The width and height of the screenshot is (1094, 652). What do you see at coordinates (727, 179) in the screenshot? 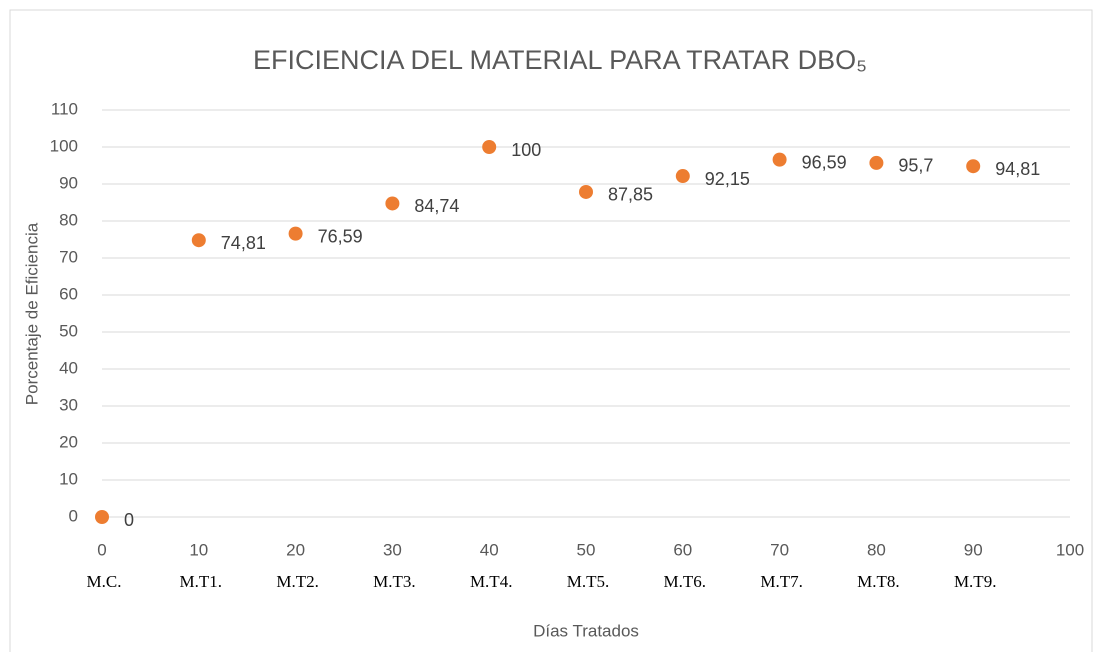
I see `data-label: 92,15` at bounding box center [727, 179].